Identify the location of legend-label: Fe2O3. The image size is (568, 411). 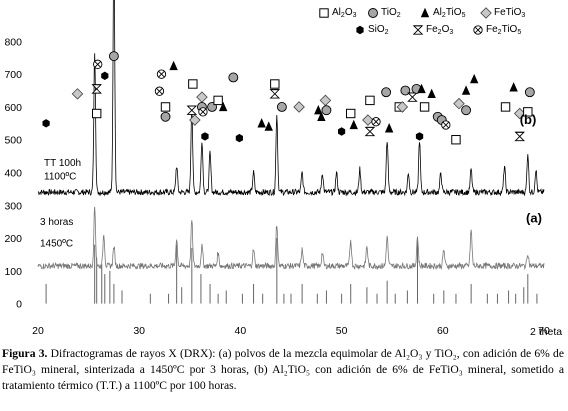
(439, 30).